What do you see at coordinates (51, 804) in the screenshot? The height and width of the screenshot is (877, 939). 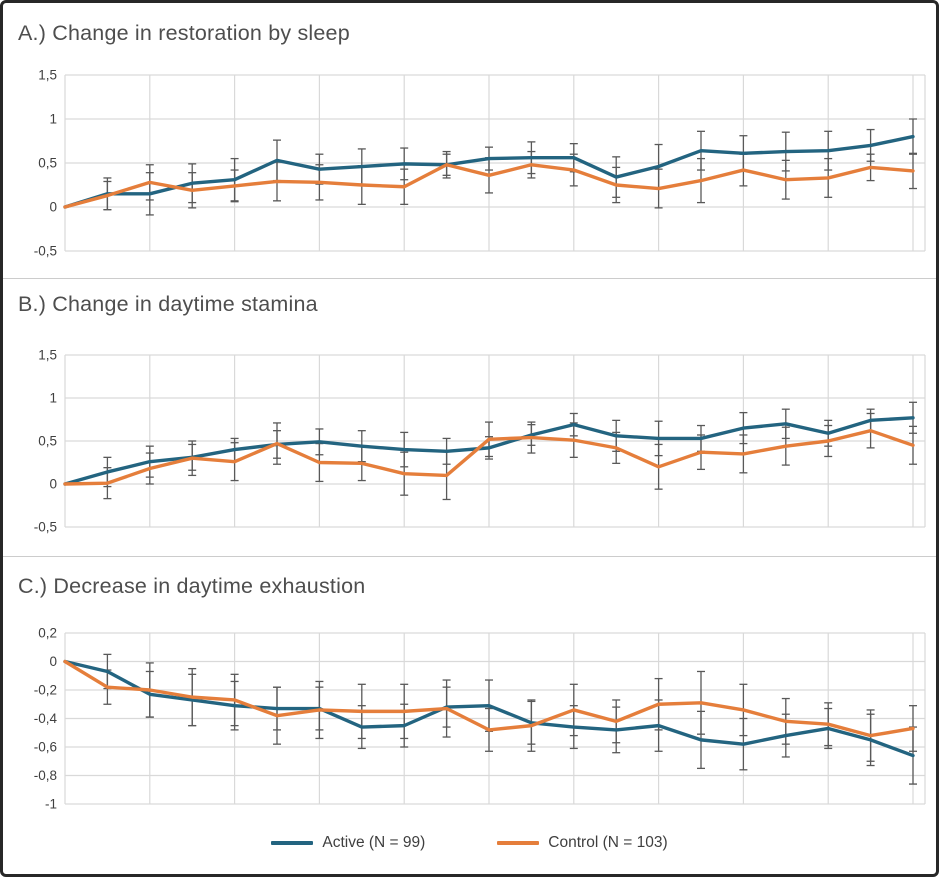 I see `svg-text: -1` at bounding box center [51, 804].